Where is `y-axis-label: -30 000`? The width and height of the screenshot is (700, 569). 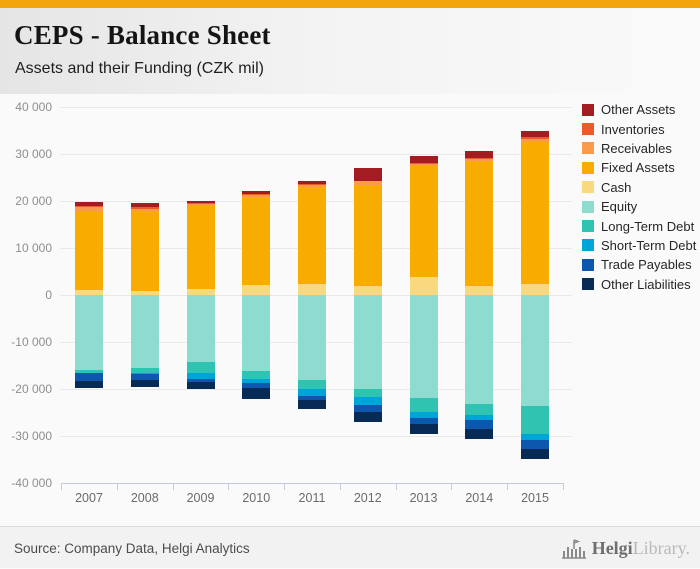
y-axis-label: -30 000 is located at coordinates (29, 436).